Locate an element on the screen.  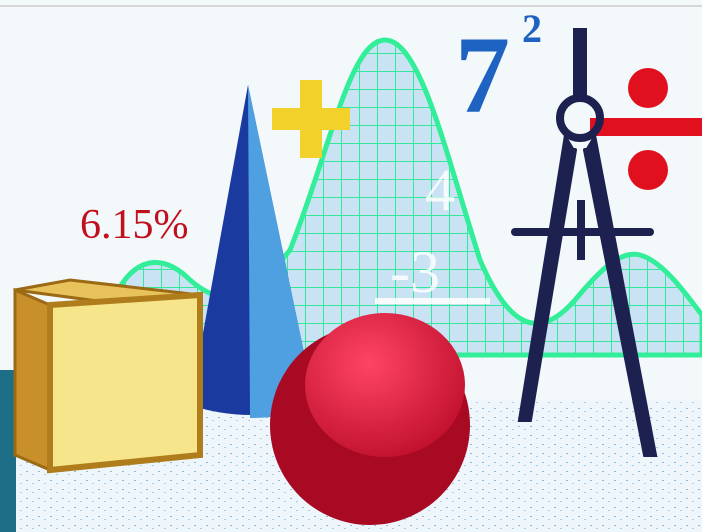
fraction-line is located at coordinates (432, 301).